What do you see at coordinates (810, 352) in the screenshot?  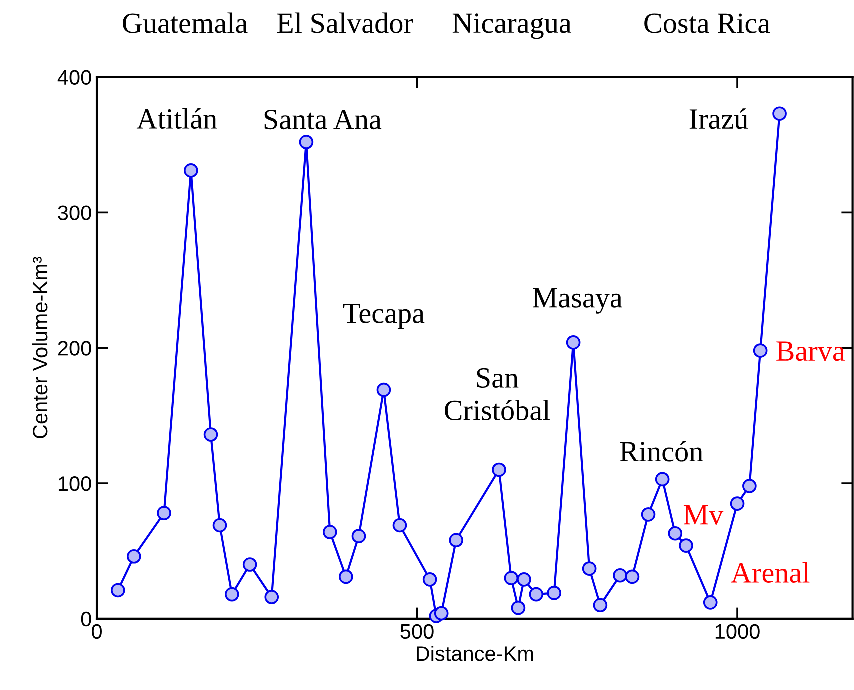 I see `annotation: Barva` at bounding box center [810, 352].